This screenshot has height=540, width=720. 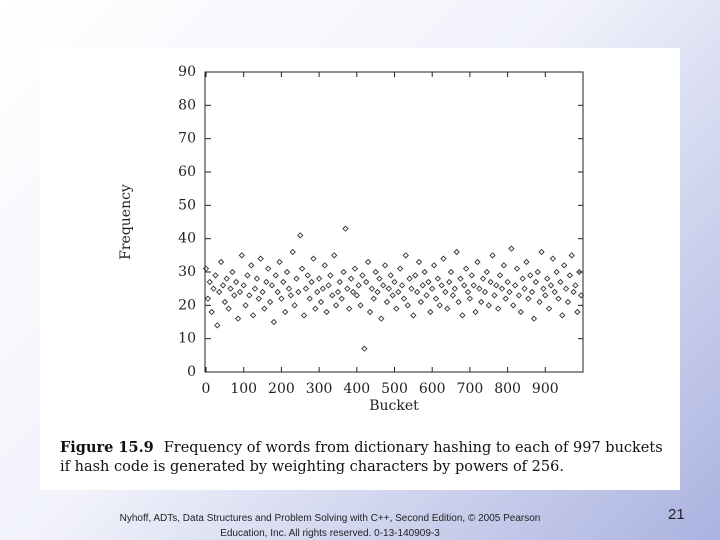 What do you see at coordinates (187, 339) in the screenshot?
I see `y-tick-label: 10` at bounding box center [187, 339].